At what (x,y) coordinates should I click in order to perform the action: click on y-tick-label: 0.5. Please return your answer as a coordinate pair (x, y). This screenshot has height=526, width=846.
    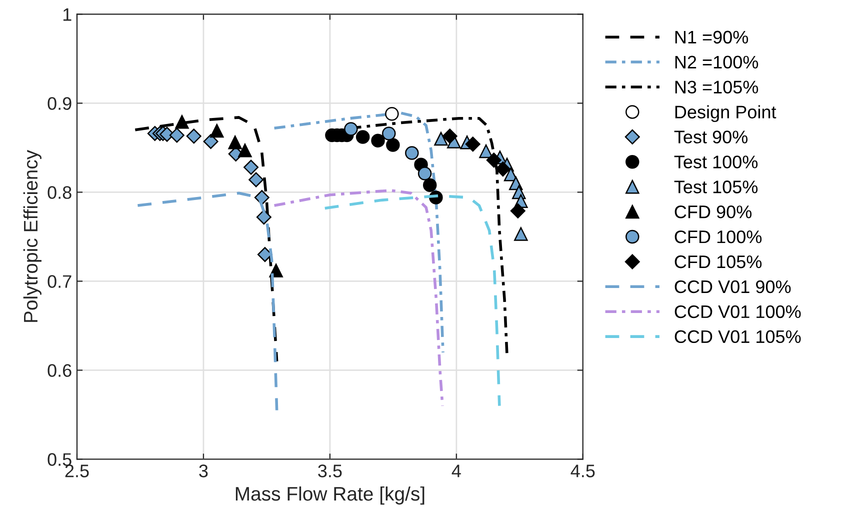
    Looking at the image, I should click on (60, 459).